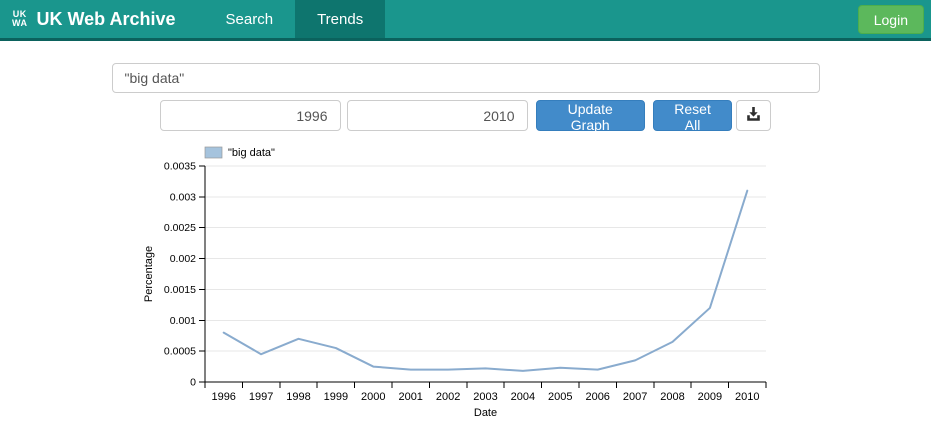 The width and height of the screenshot is (931, 436). I want to click on login-button: Login, so click(890, 19).